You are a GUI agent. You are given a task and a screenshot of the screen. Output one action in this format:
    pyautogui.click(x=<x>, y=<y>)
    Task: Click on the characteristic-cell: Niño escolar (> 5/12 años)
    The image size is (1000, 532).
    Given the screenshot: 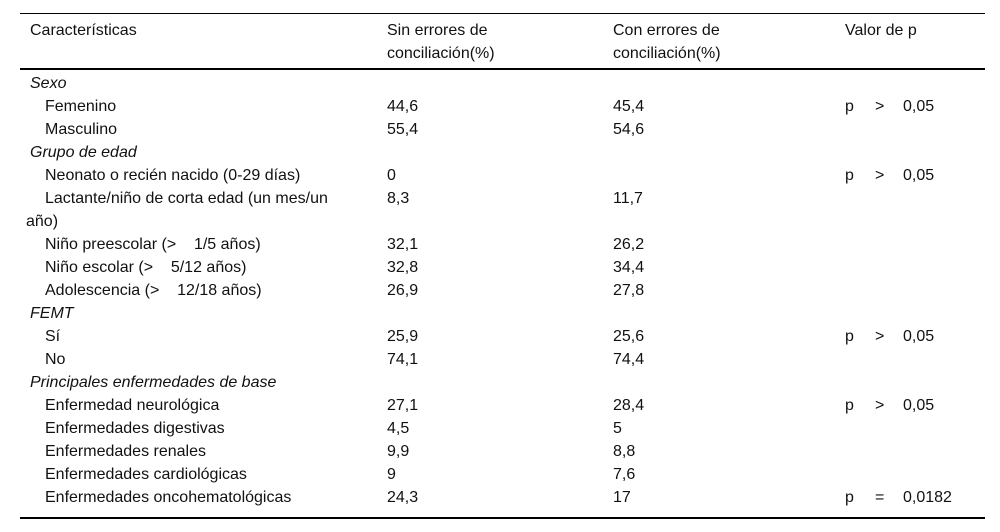 What is the action you would take?
    pyautogui.click(x=203, y=267)
    